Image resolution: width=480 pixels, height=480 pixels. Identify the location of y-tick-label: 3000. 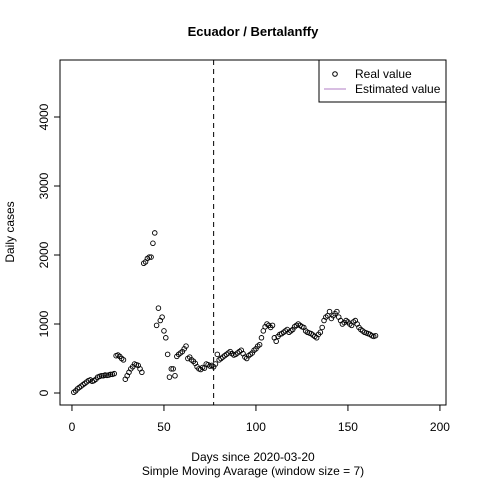
(44, 185).